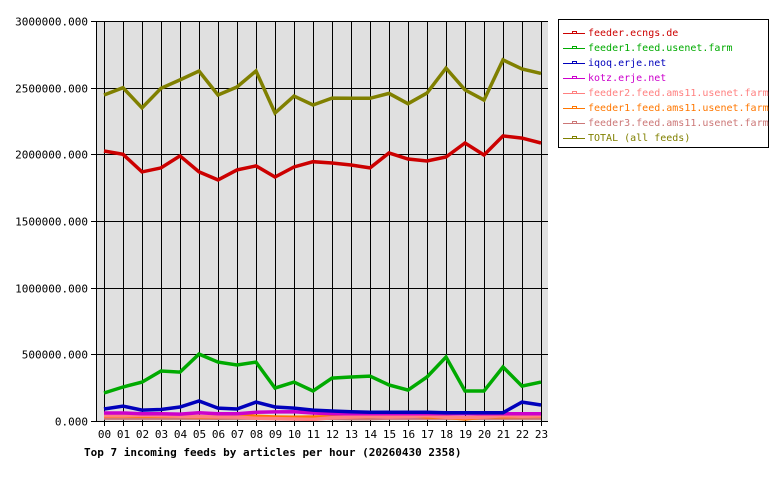  I want to click on x-tick-label: 18, so click(446, 434).